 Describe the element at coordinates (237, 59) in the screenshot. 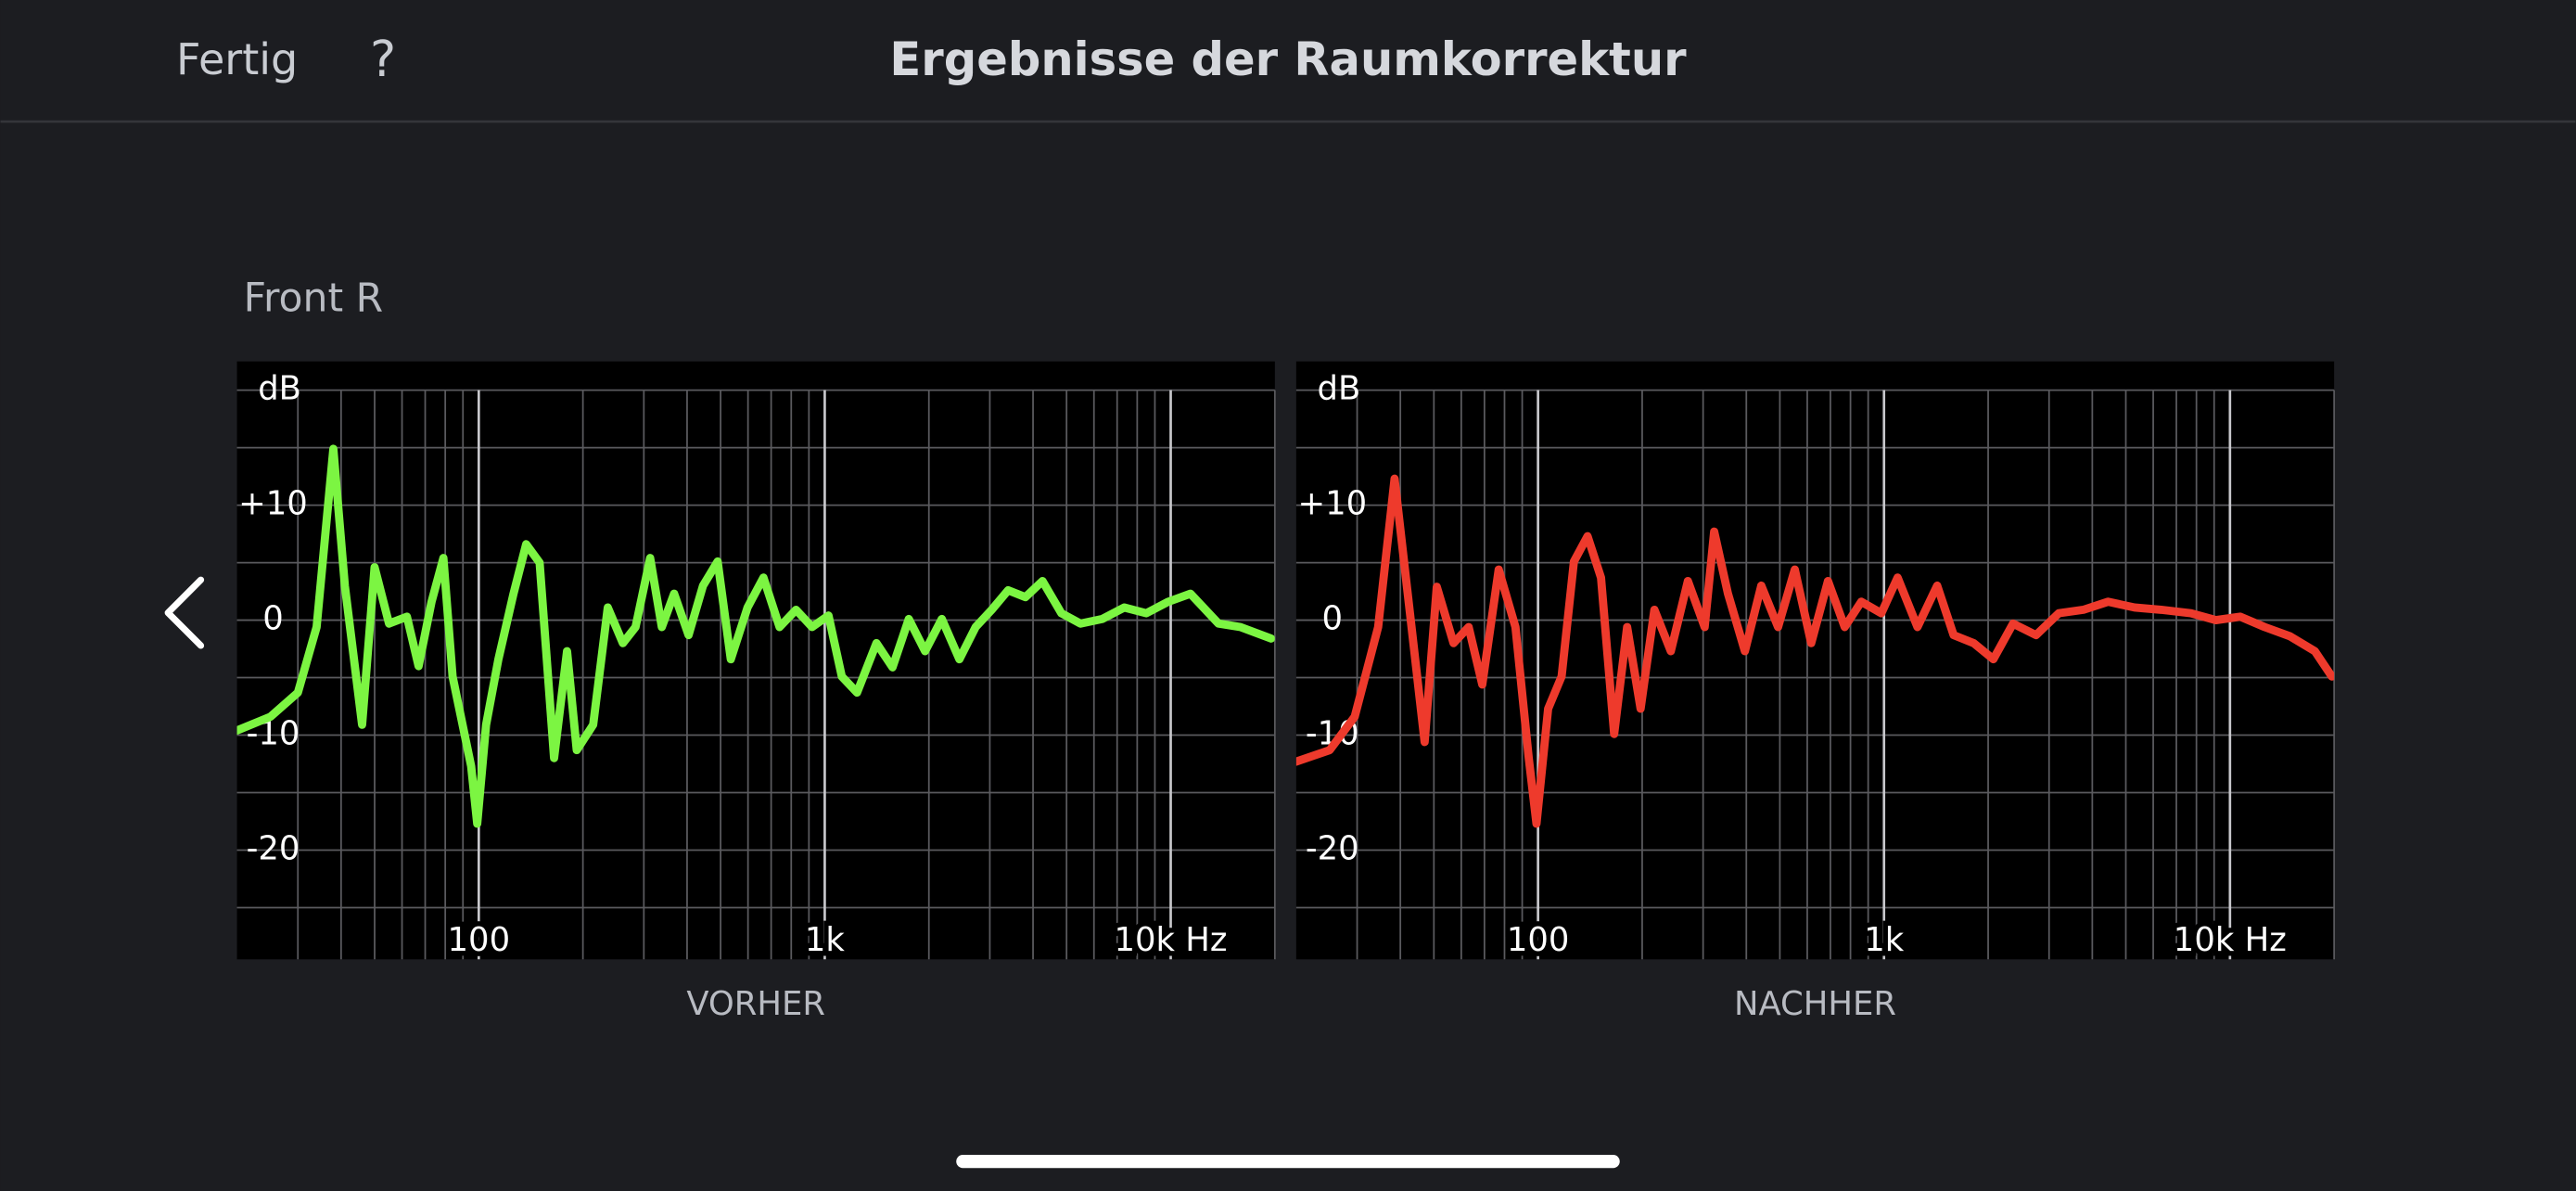

I see `done-button: Fertig` at that location.